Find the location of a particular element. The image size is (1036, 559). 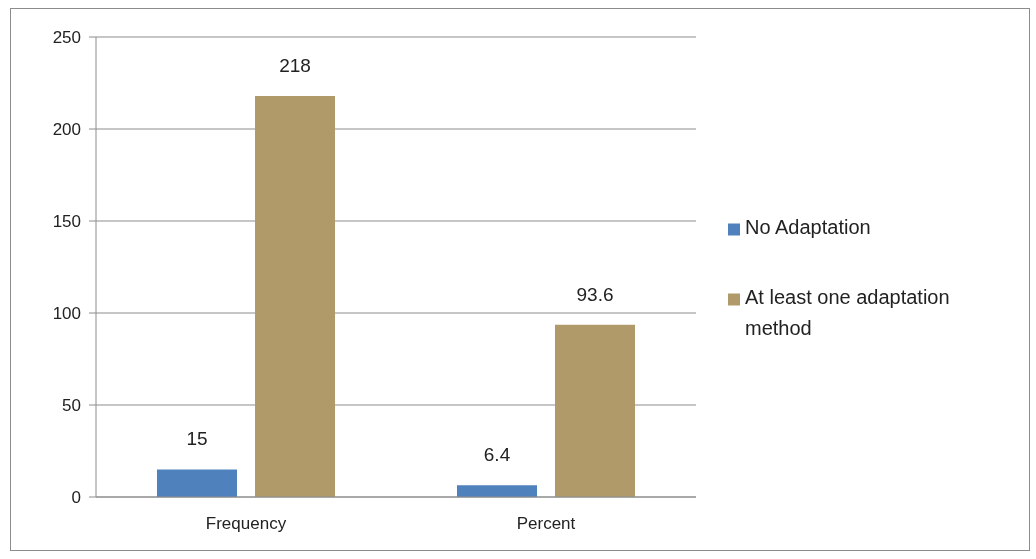

x-tick-label: Frequency is located at coordinates (246, 524).